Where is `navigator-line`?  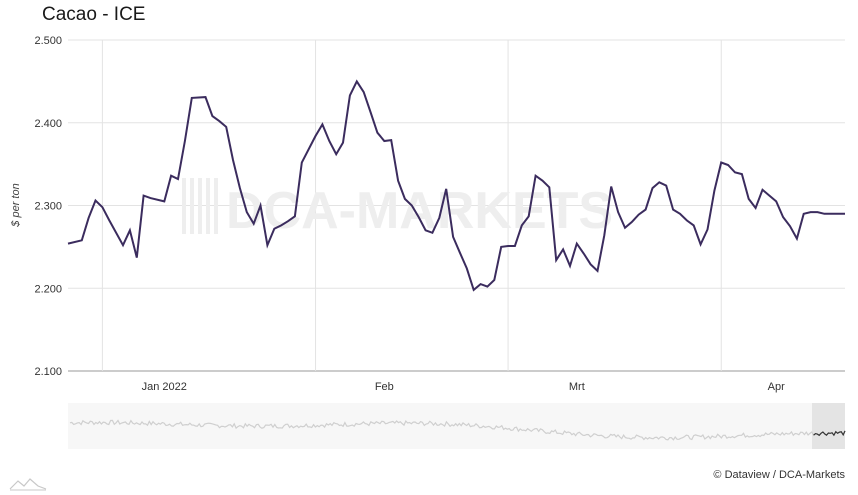
navigator-line is located at coordinates (457, 430).